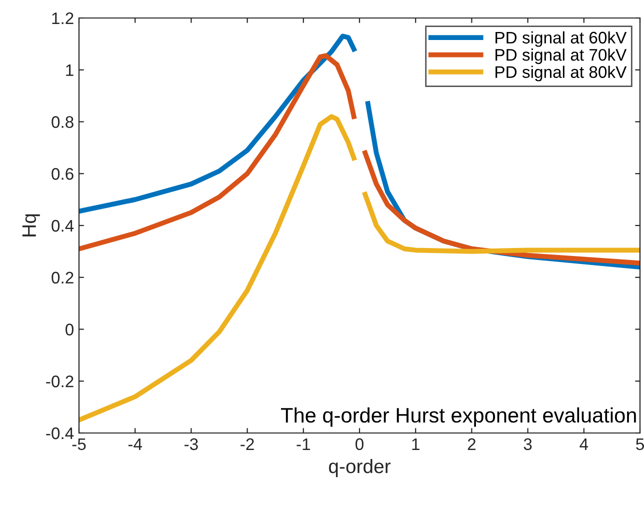 The image size is (644, 517). What do you see at coordinates (70, 70) in the screenshot?
I see `y-tick-label: 1` at bounding box center [70, 70].